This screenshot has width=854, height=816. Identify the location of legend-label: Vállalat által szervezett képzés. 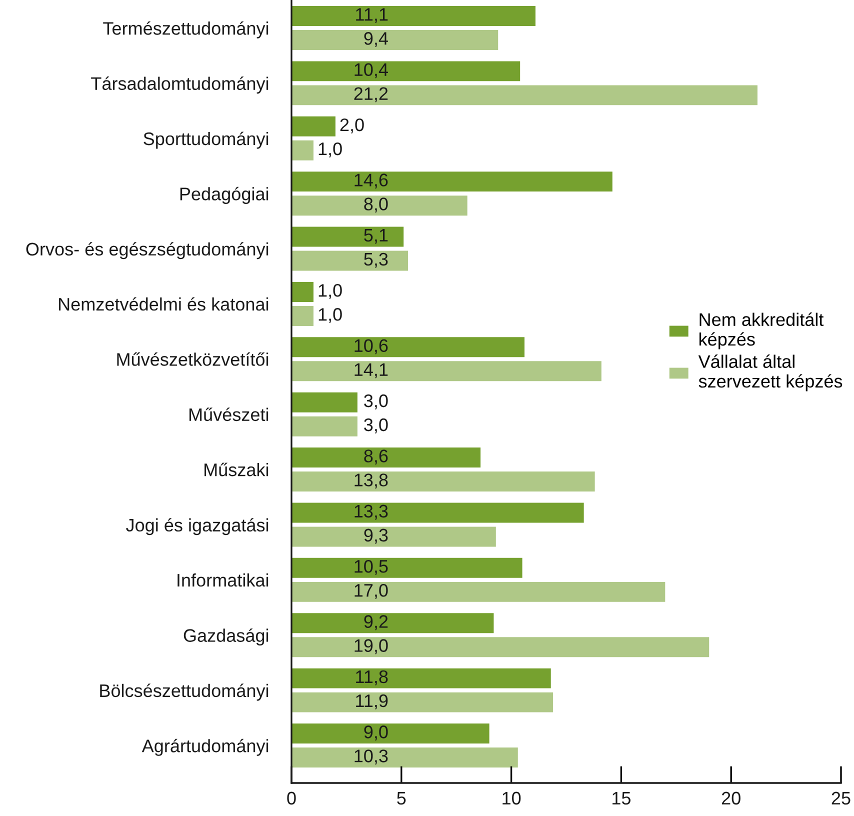
(770, 373).